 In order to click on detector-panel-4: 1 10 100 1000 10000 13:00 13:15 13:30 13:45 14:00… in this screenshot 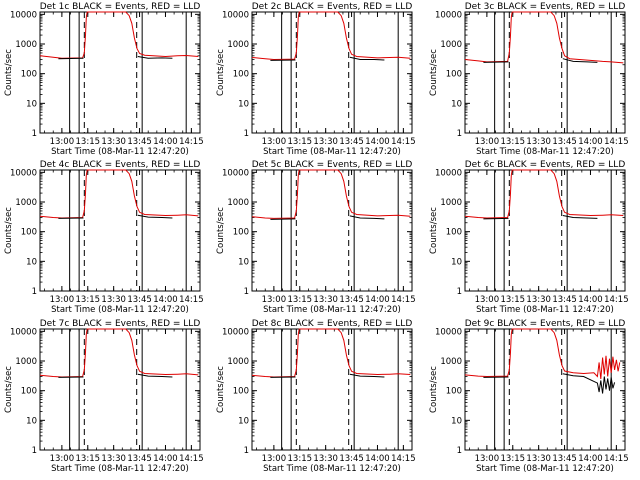, I will do `click(104, 237)`.